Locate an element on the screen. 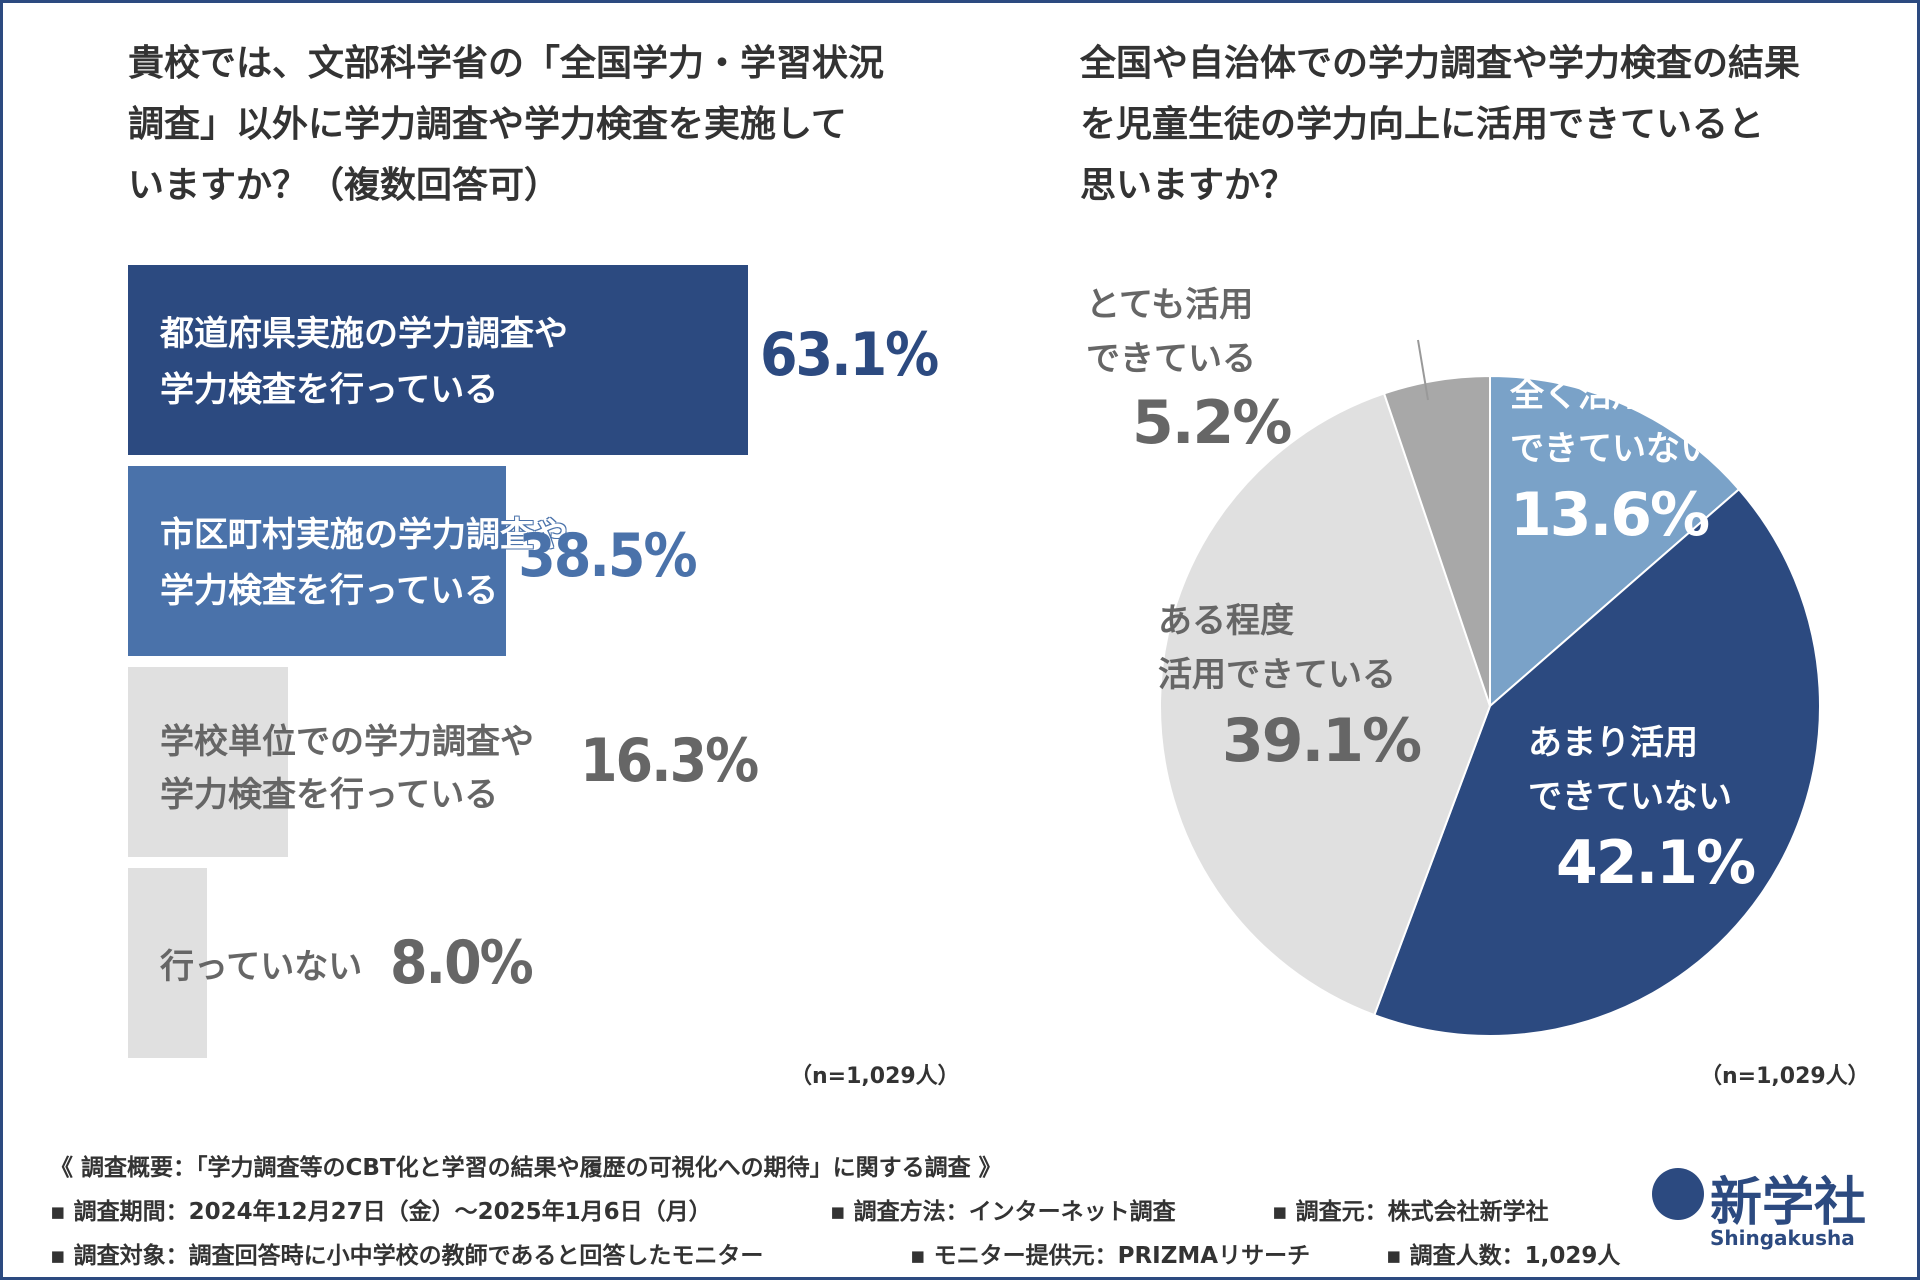 This screenshot has width=1920, height=1280. pie-value-some: 39.1% is located at coordinates (1322, 741).